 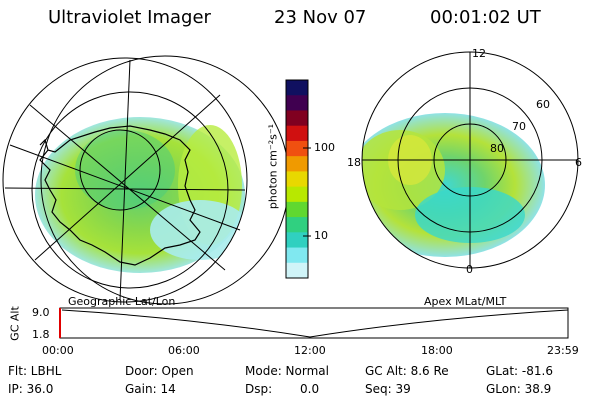 What do you see at coordinates (310, 350) in the screenshot?
I see `alt-strip-xtick-2: 12:00` at bounding box center [310, 350].